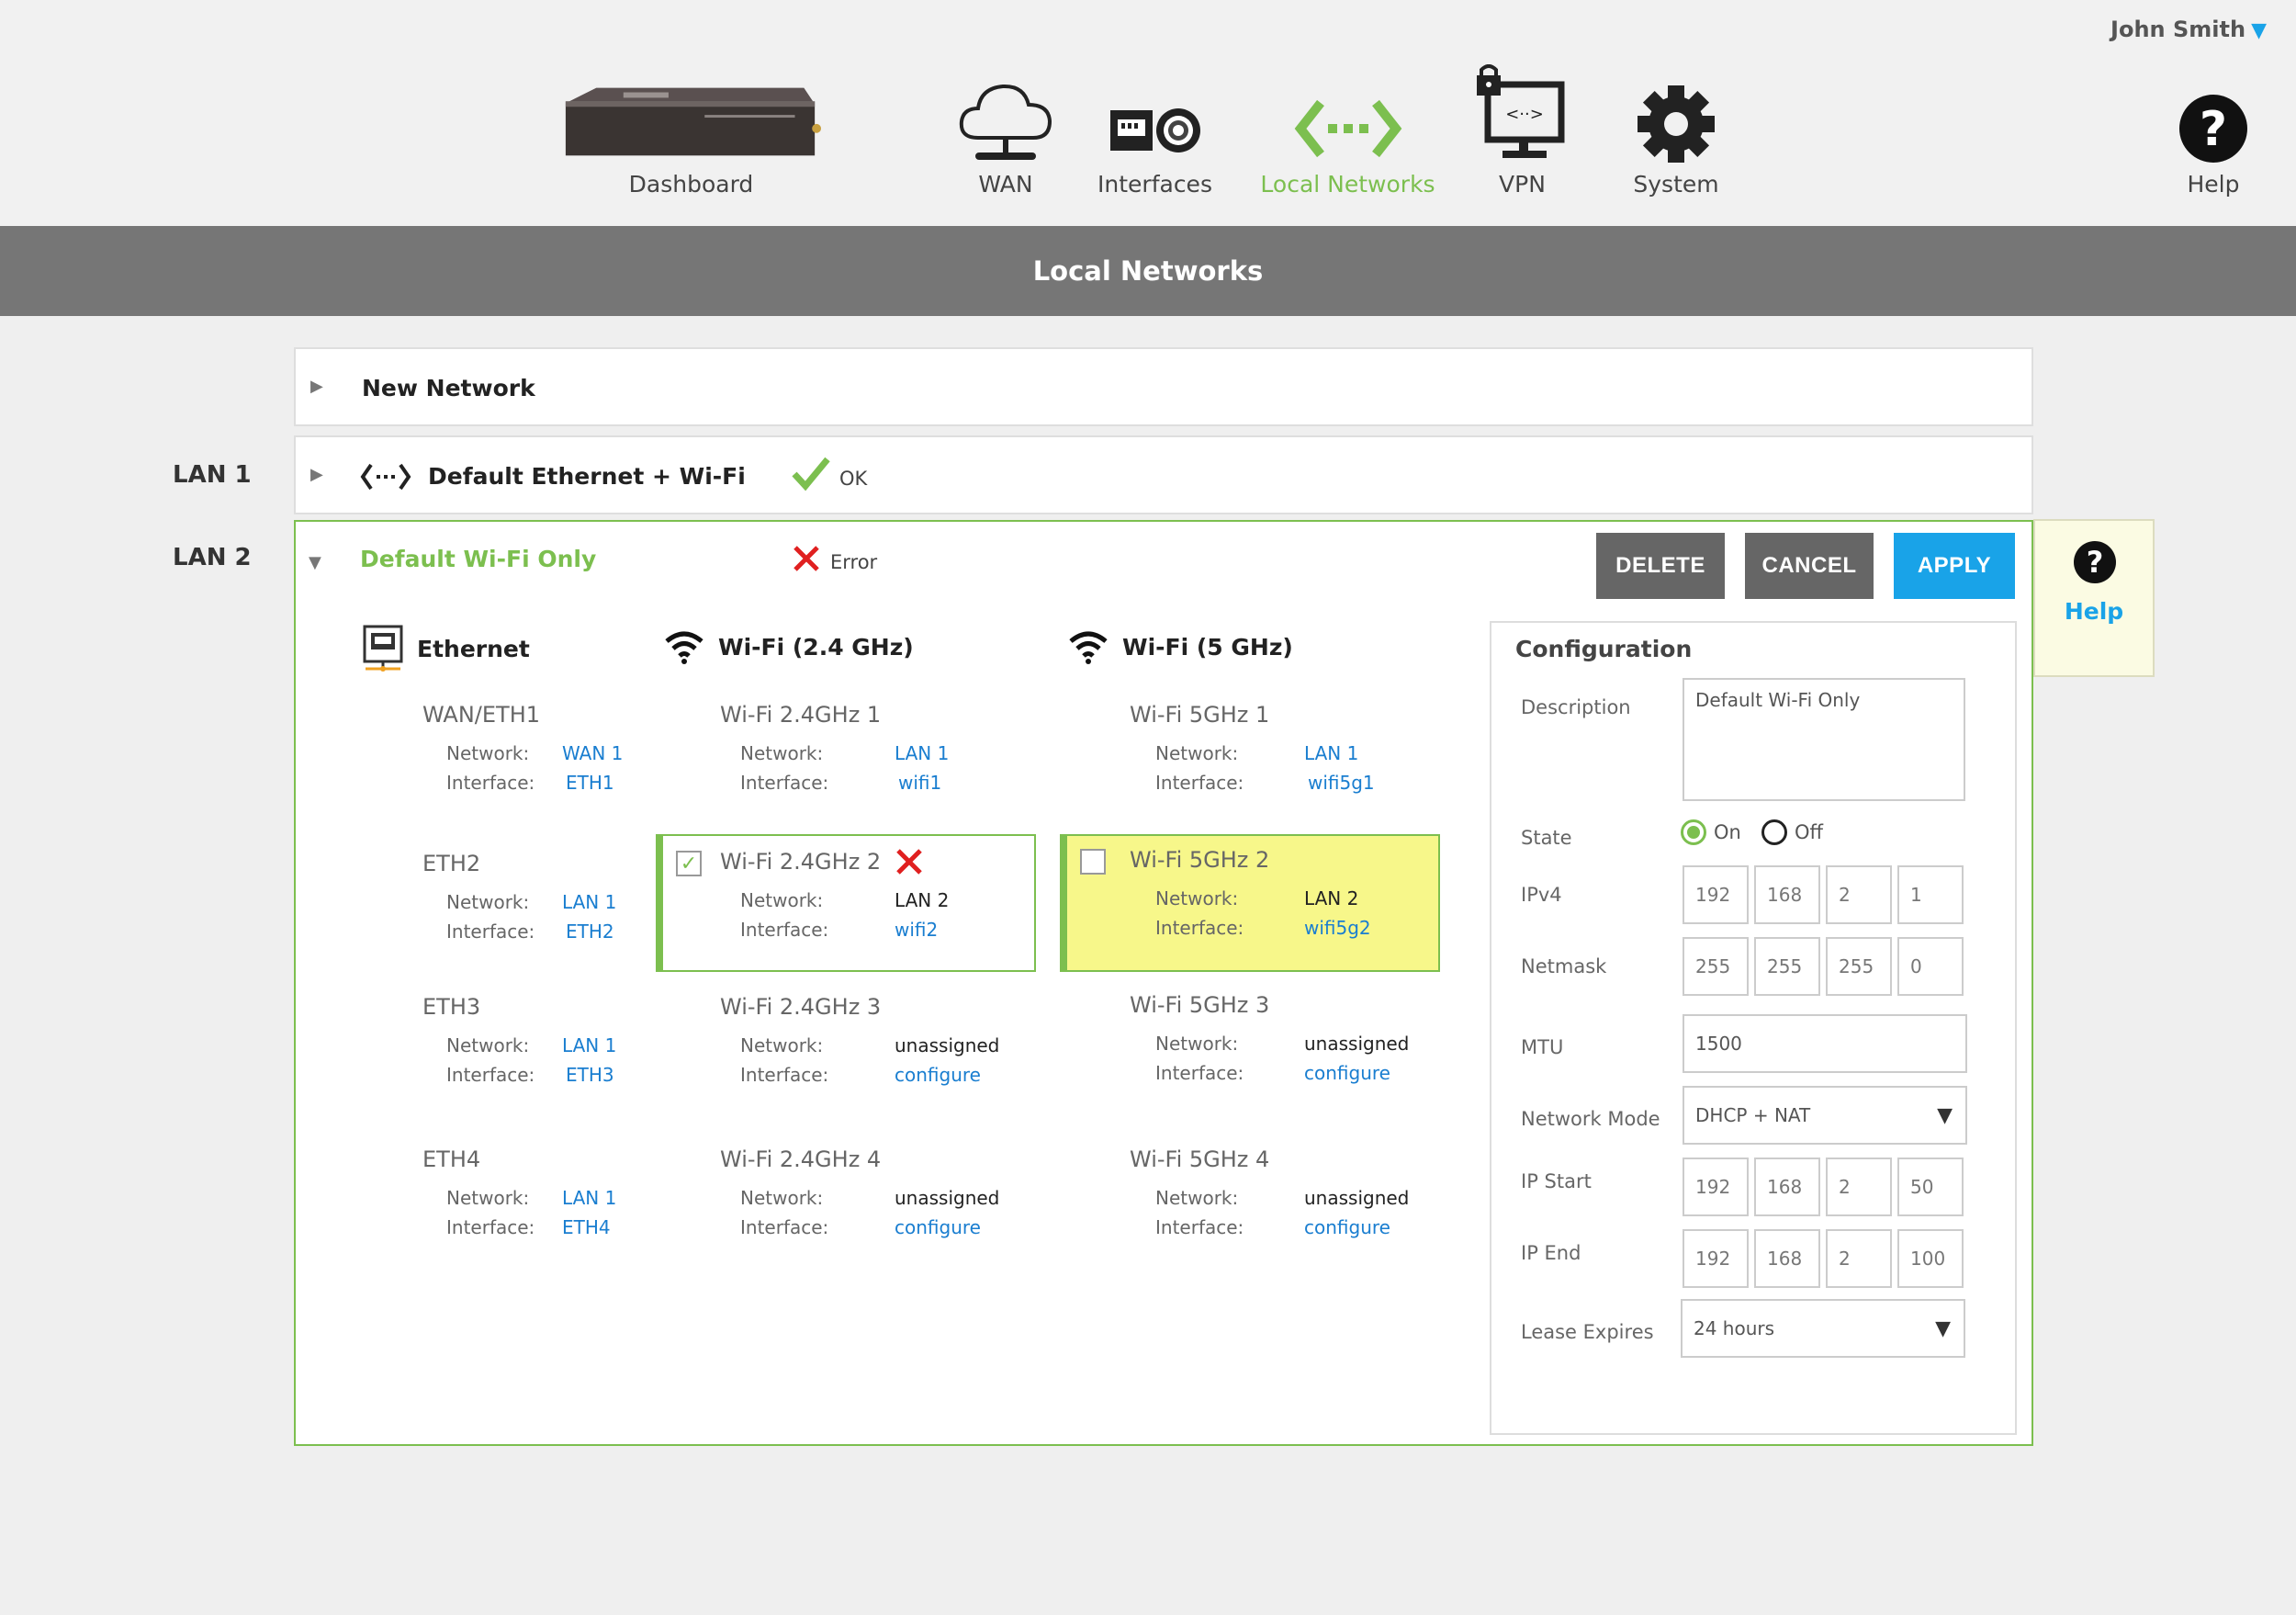  What do you see at coordinates (816, 647) in the screenshot?
I see `column-title: Wi-Fi (2.4 GHz)` at bounding box center [816, 647].